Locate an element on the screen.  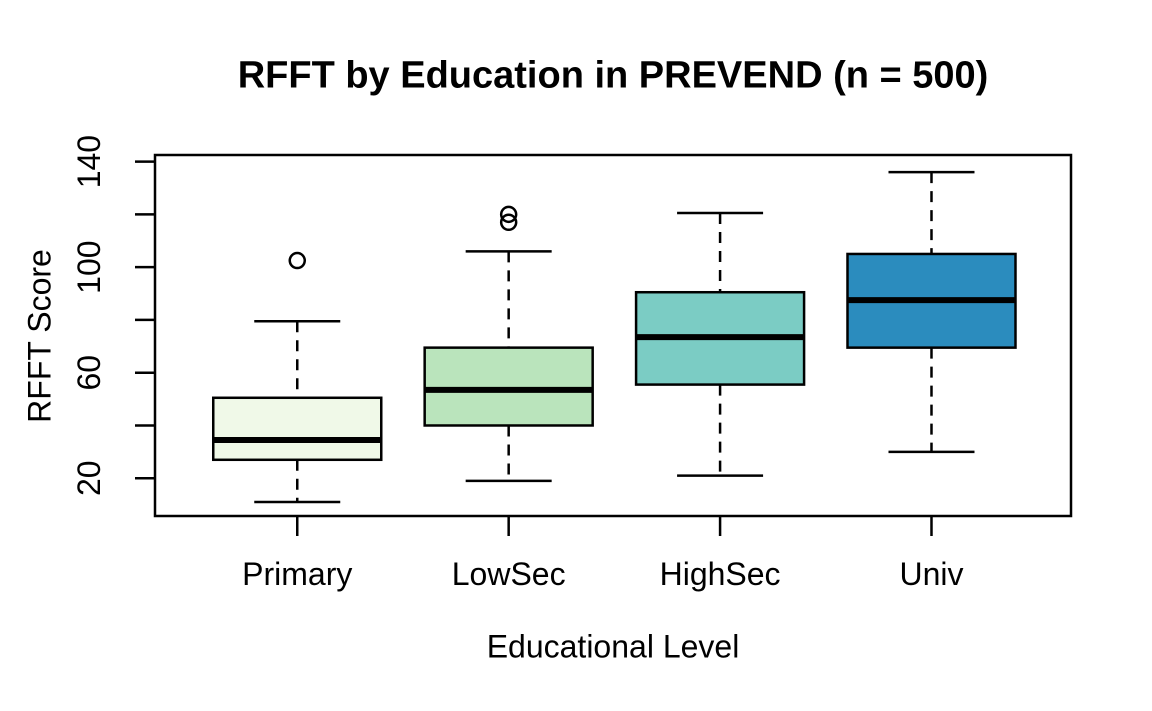
x-tick-label: LowSec is located at coordinates (509, 574).